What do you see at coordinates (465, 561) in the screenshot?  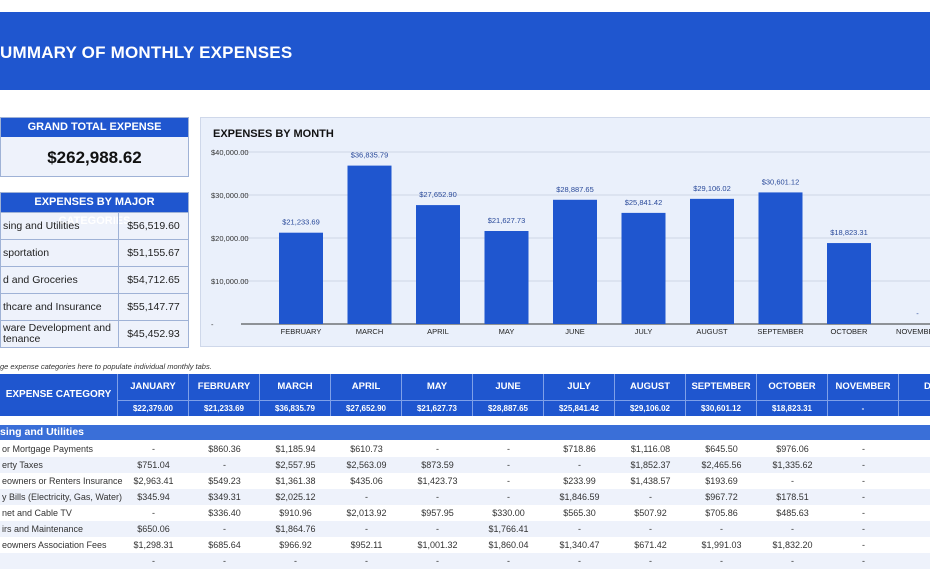 I see `table-row: -----------` at bounding box center [465, 561].